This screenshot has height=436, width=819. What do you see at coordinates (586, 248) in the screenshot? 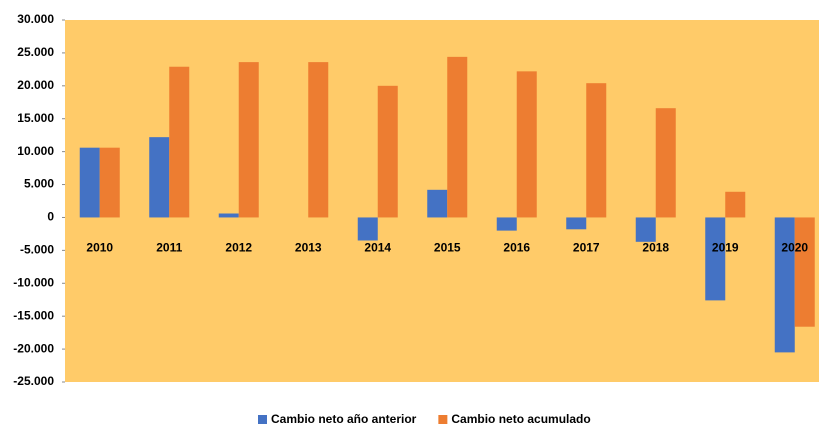
I see `x-tick-label: 2017` at bounding box center [586, 248].